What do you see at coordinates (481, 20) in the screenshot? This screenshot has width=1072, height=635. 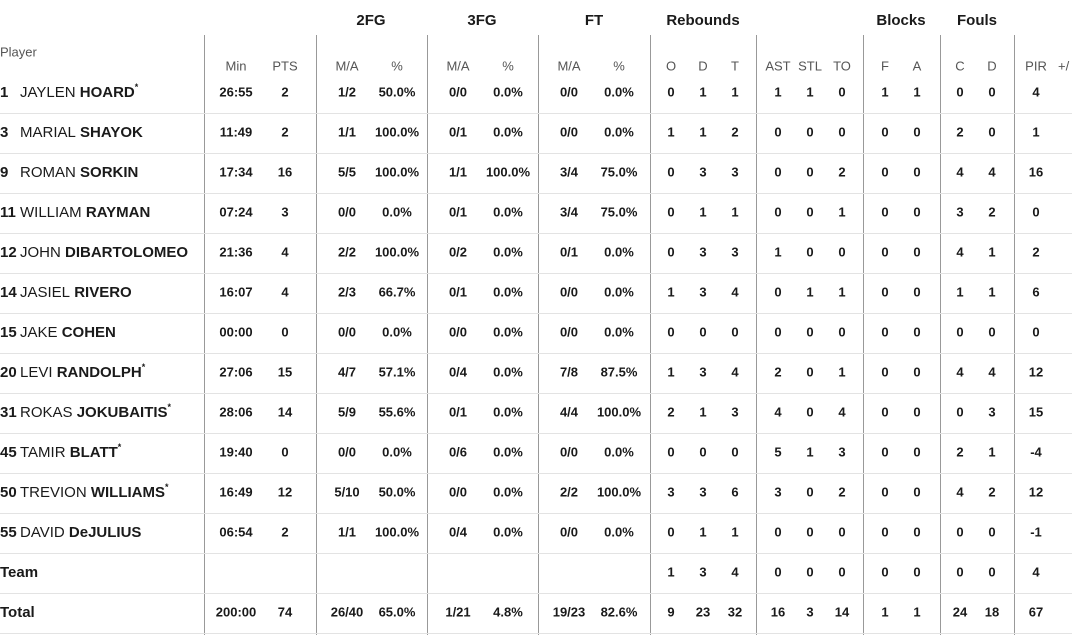 I see `group-header: 3FG` at bounding box center [481, 20].